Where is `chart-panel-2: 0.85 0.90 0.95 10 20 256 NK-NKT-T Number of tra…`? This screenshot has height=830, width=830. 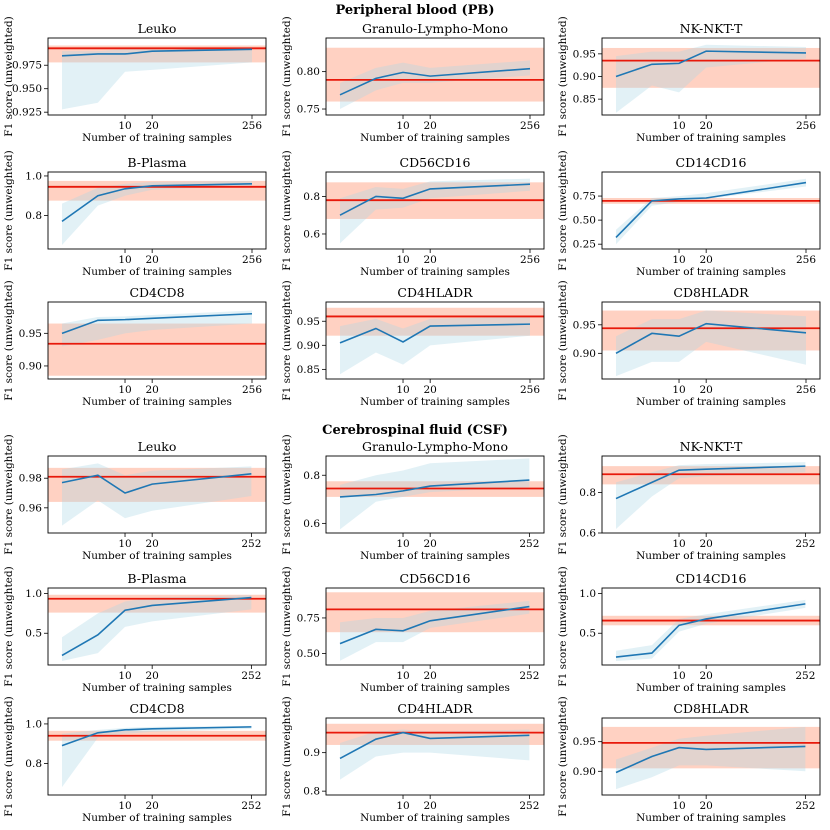
chart-panel-2: 0.85 0.90 0.95 10 20 256 NK-NKT-T Number of tra… is located at coordinates (689, 80).